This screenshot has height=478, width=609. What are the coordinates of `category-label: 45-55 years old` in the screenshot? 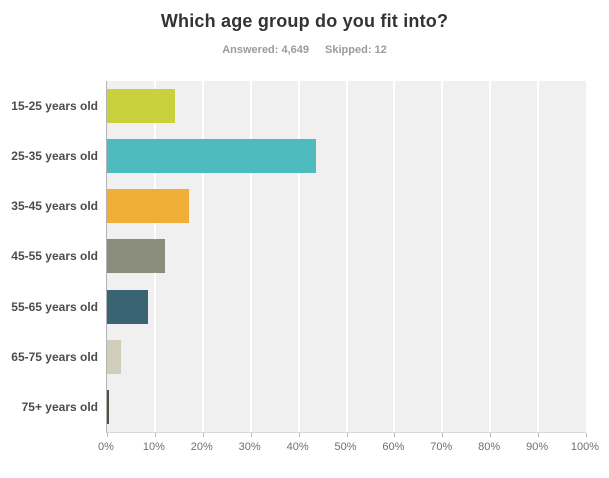 It's located at (54, 256).